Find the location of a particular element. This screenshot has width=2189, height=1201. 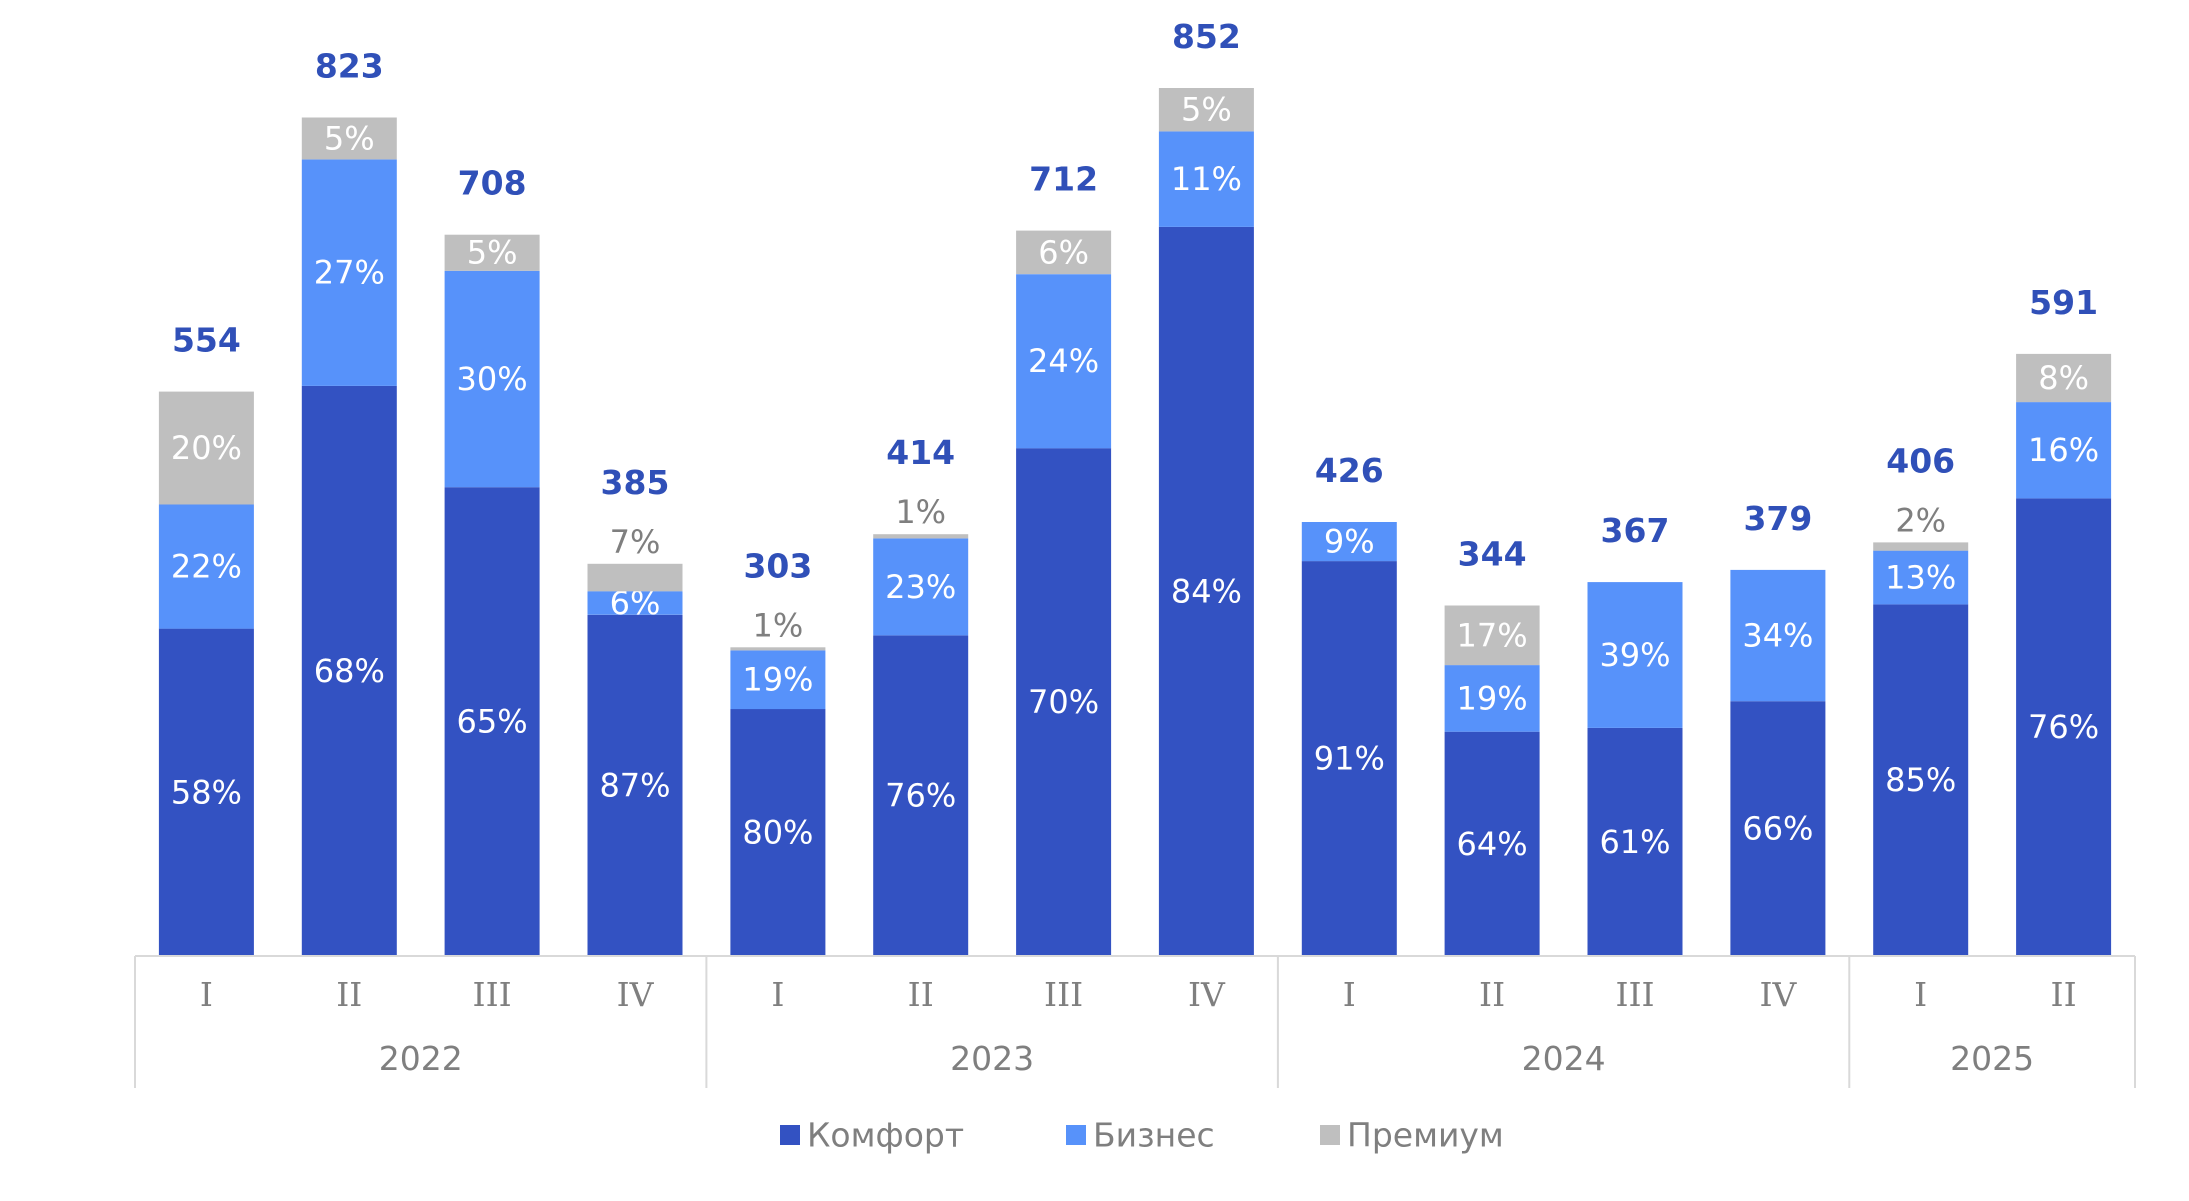

bar-stack: 66% 34% 379 is located at coordinates (1778, 727).